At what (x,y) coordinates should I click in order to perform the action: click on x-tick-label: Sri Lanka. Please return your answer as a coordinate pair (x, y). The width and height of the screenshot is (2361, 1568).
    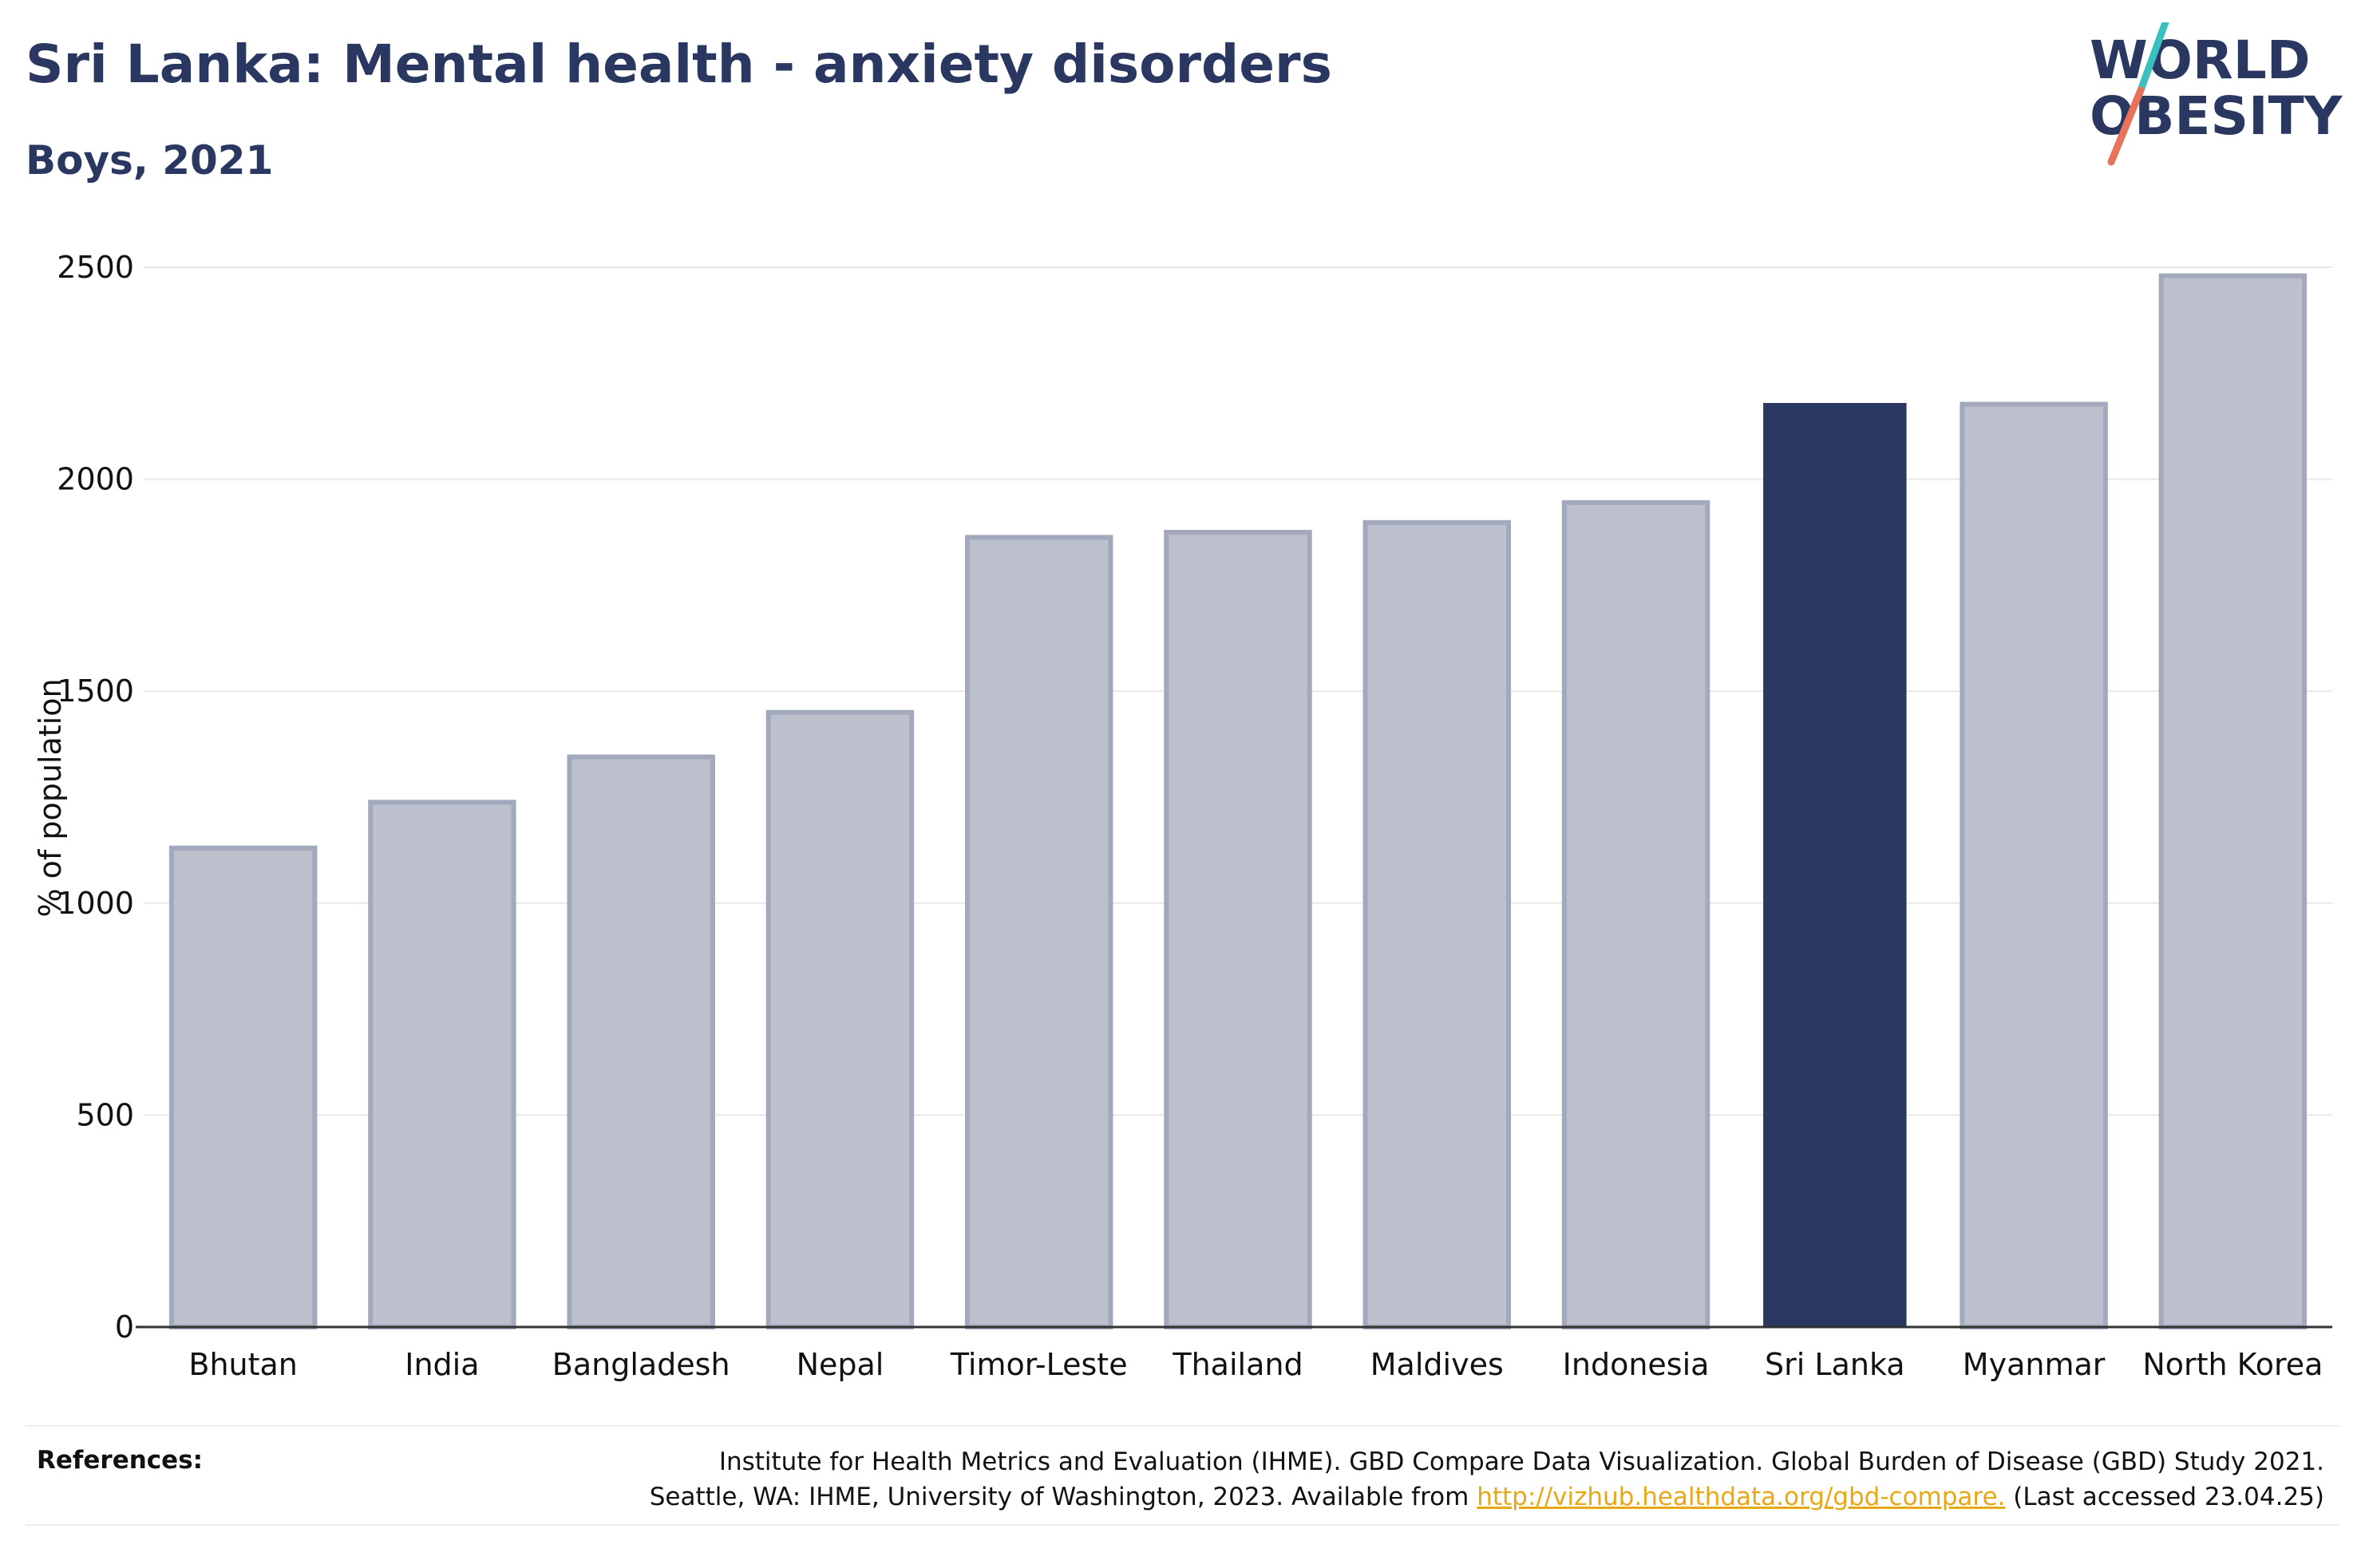
    Looking at the image, I should click on (1835, 1364).